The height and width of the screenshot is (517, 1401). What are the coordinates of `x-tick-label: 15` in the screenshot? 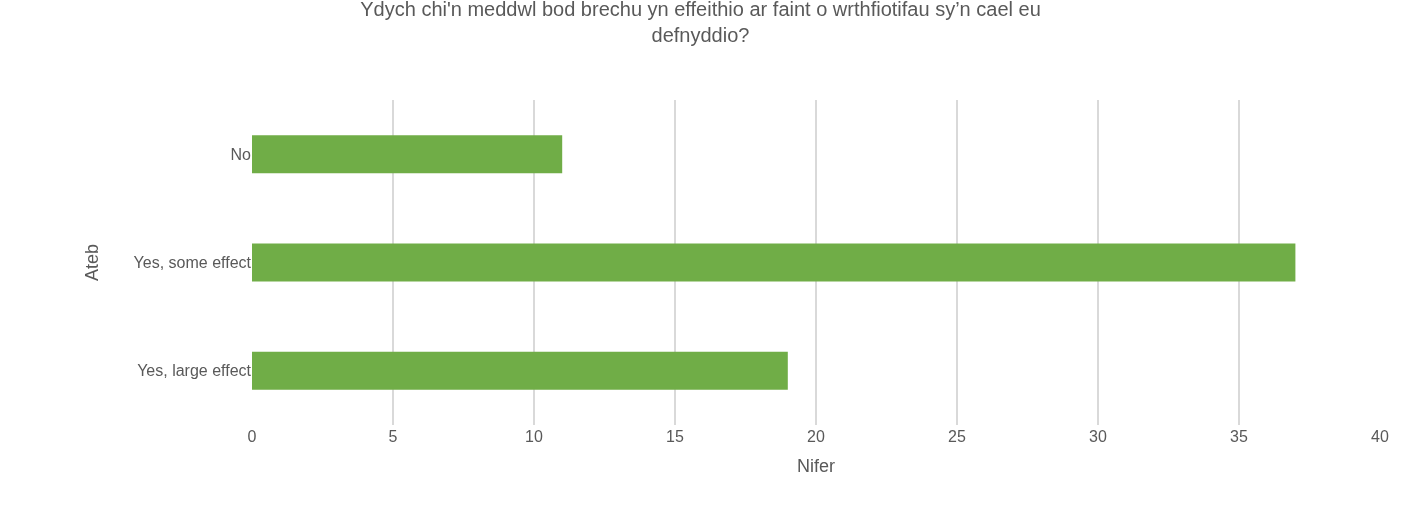 It's located at (675, 436).